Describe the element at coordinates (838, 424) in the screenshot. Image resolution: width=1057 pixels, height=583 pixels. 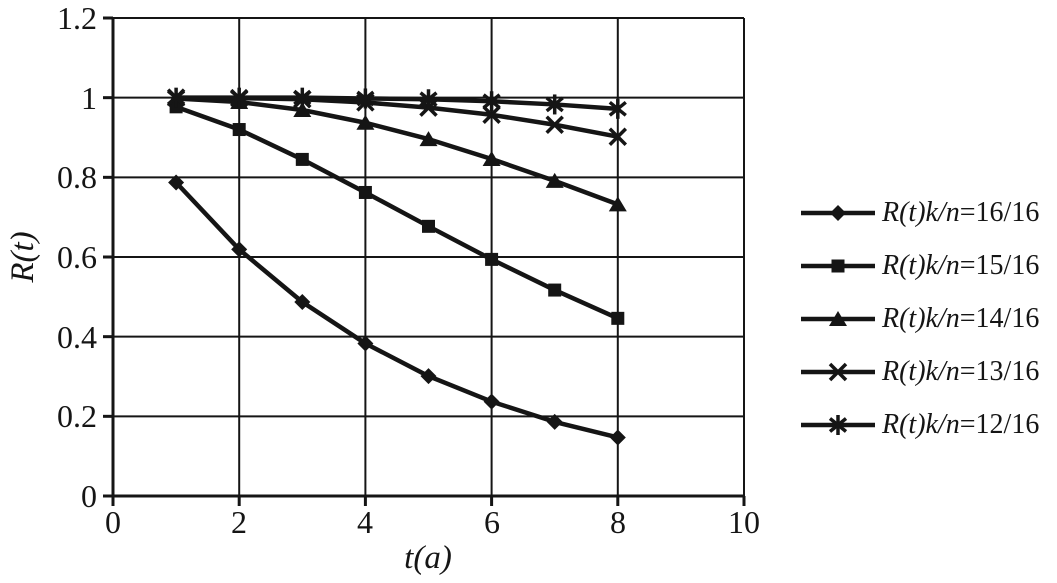
I see `asterisk-marker-icon` at that location.